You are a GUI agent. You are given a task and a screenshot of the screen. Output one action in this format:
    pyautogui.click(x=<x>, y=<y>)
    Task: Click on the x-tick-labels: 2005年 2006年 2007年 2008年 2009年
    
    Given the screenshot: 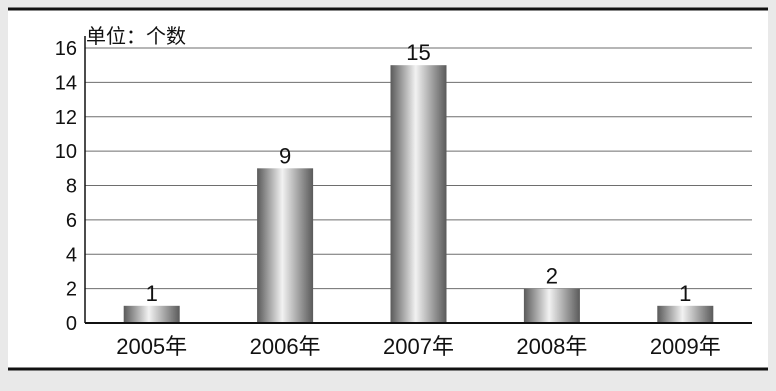 What is the action you would take?
    pyautogui.click(x=418, y=346)
    